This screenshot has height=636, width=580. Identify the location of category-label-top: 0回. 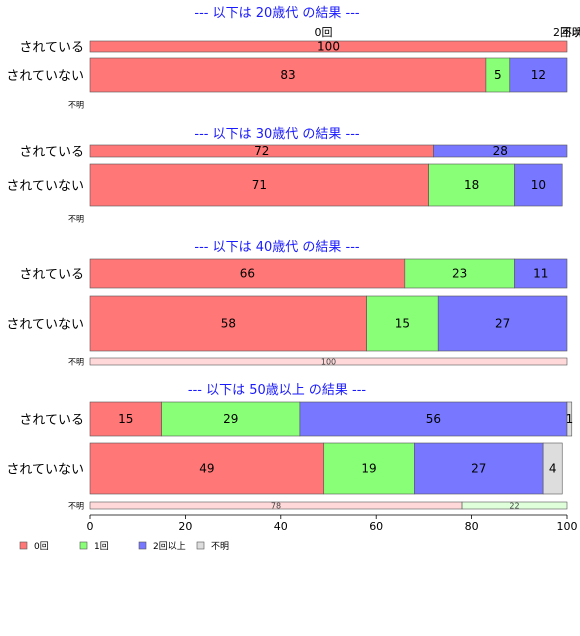
(324, 32).